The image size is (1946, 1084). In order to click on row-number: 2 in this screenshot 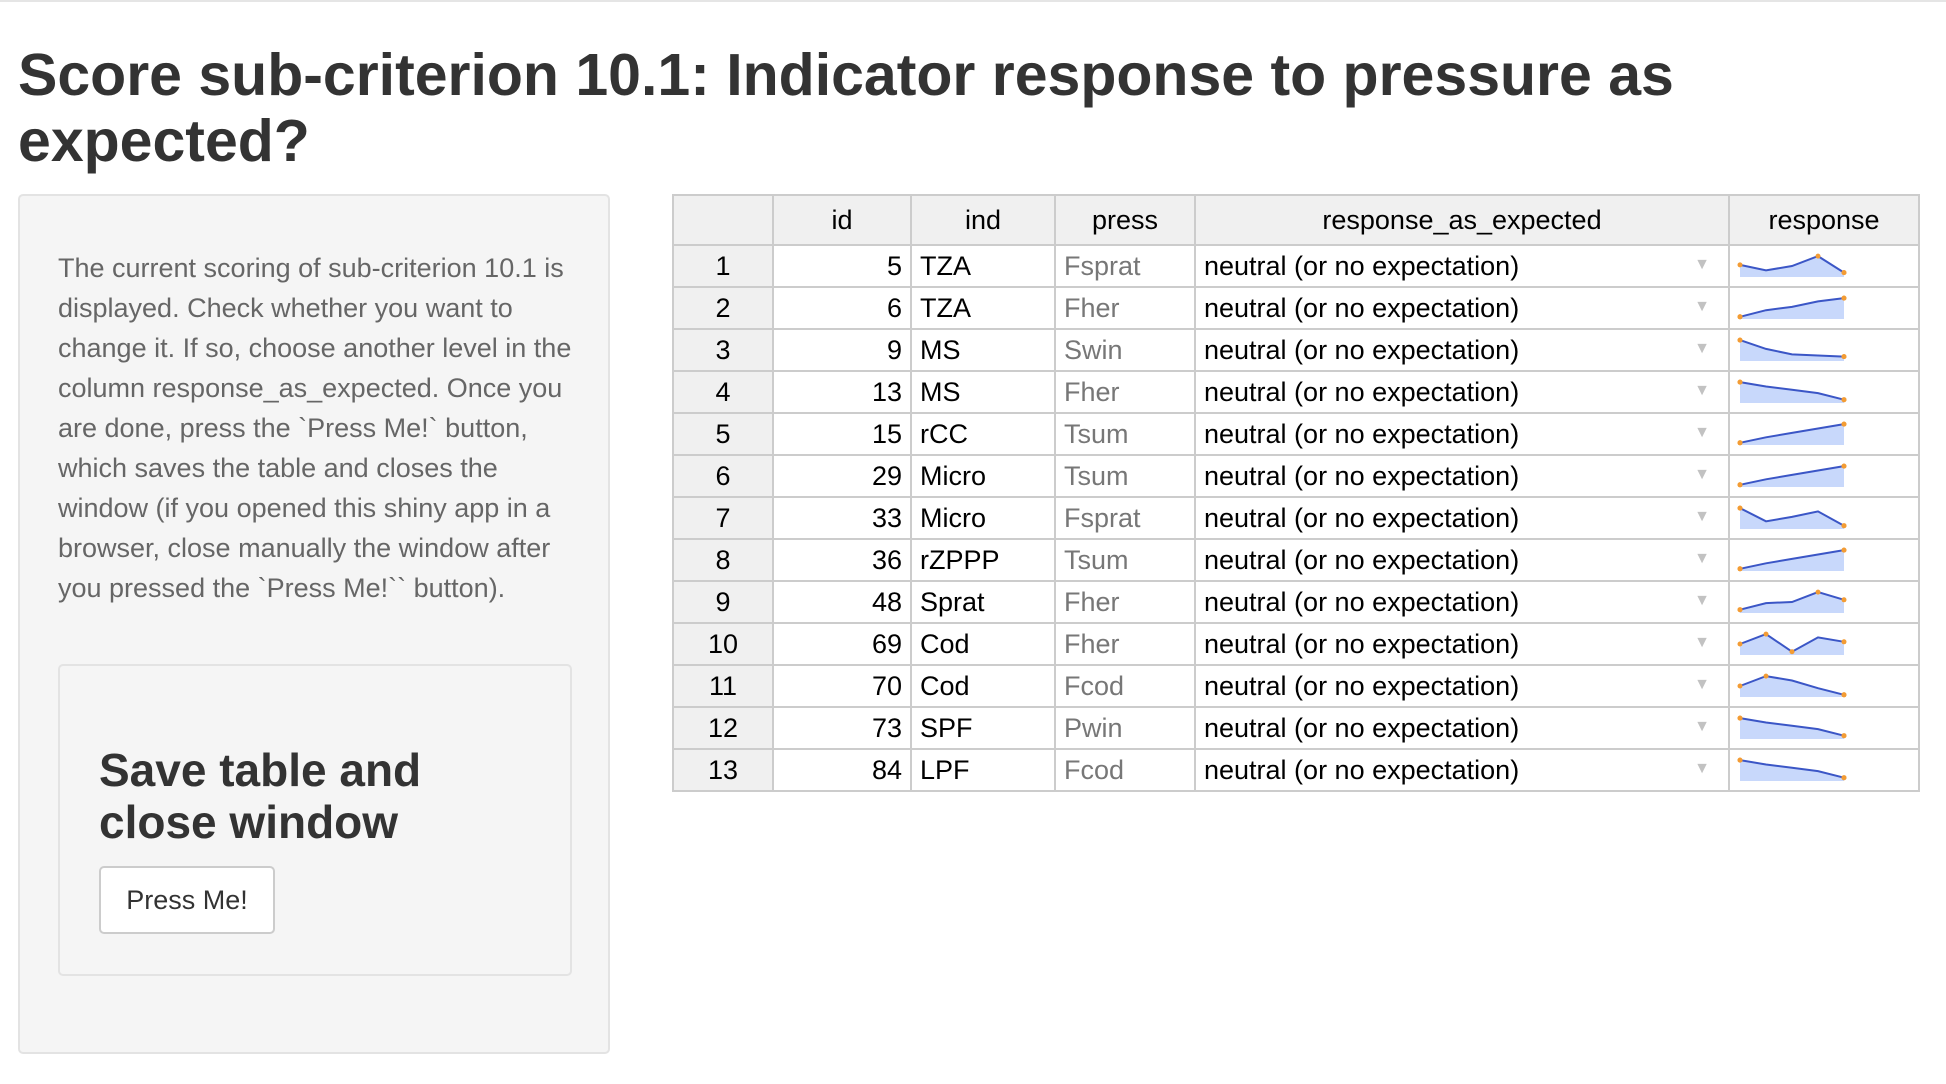, I will do `click(723, 308)`.